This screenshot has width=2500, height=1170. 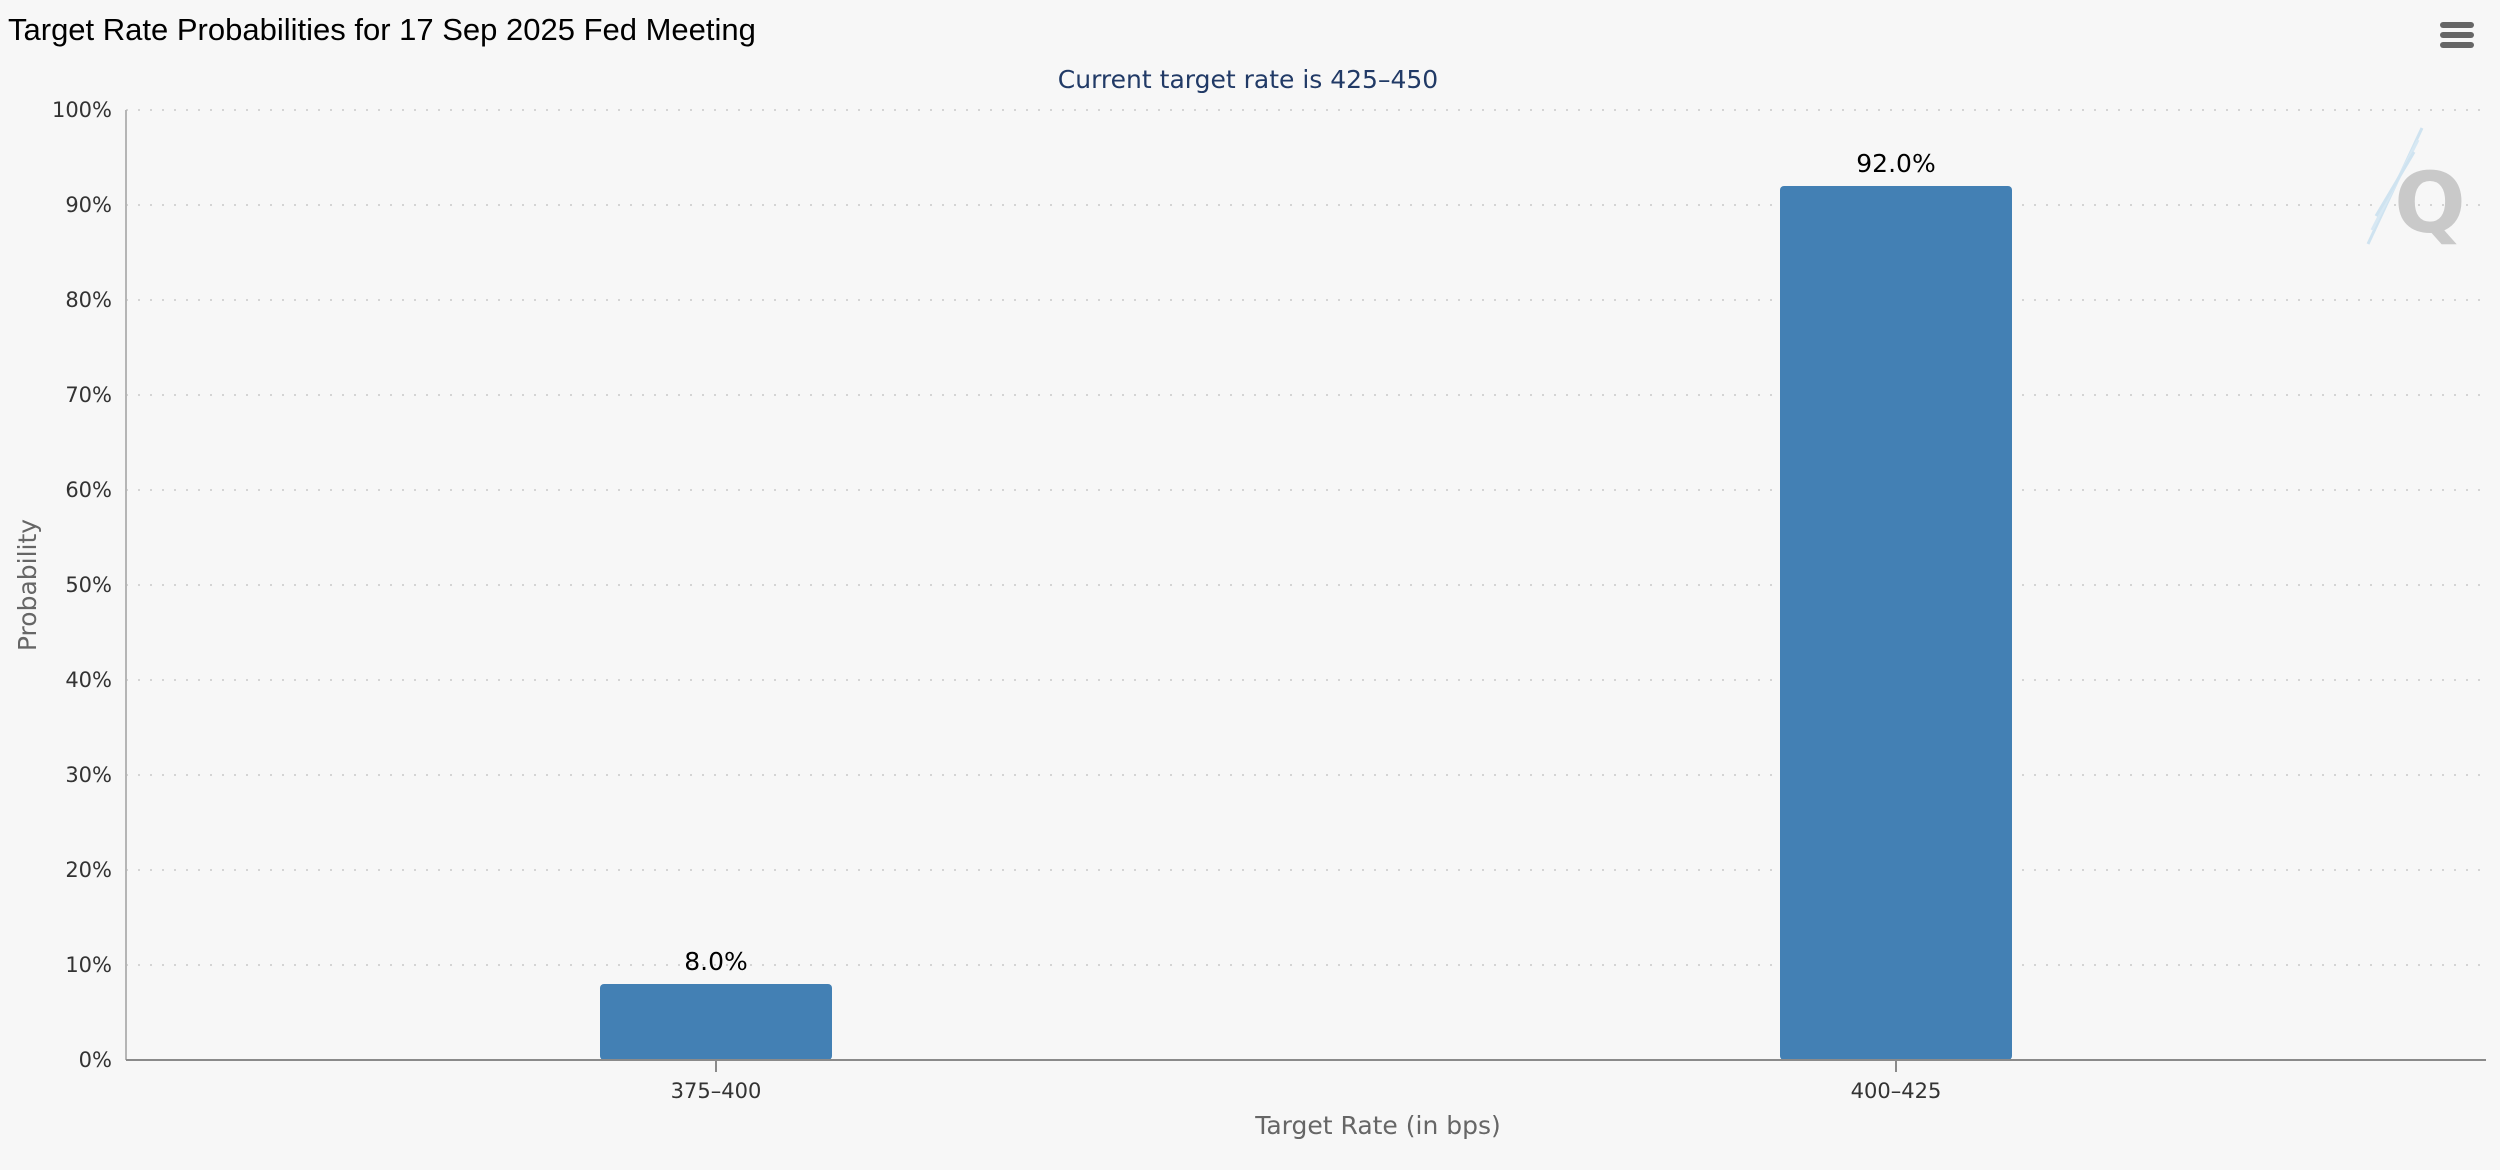 I want to click on y-tick-label: 40%, so click(x=88, y=680).